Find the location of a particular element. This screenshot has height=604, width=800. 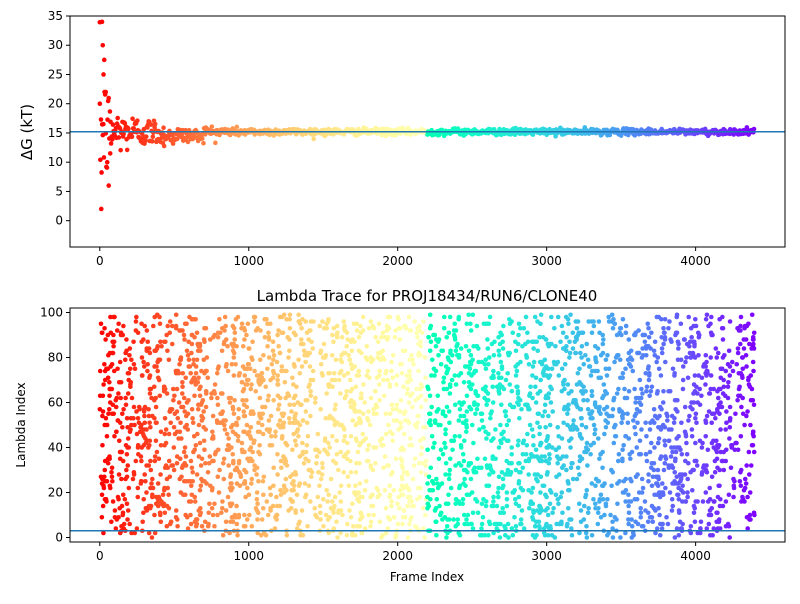

y-tick-label: 80 is located at coordinates (55, 358).